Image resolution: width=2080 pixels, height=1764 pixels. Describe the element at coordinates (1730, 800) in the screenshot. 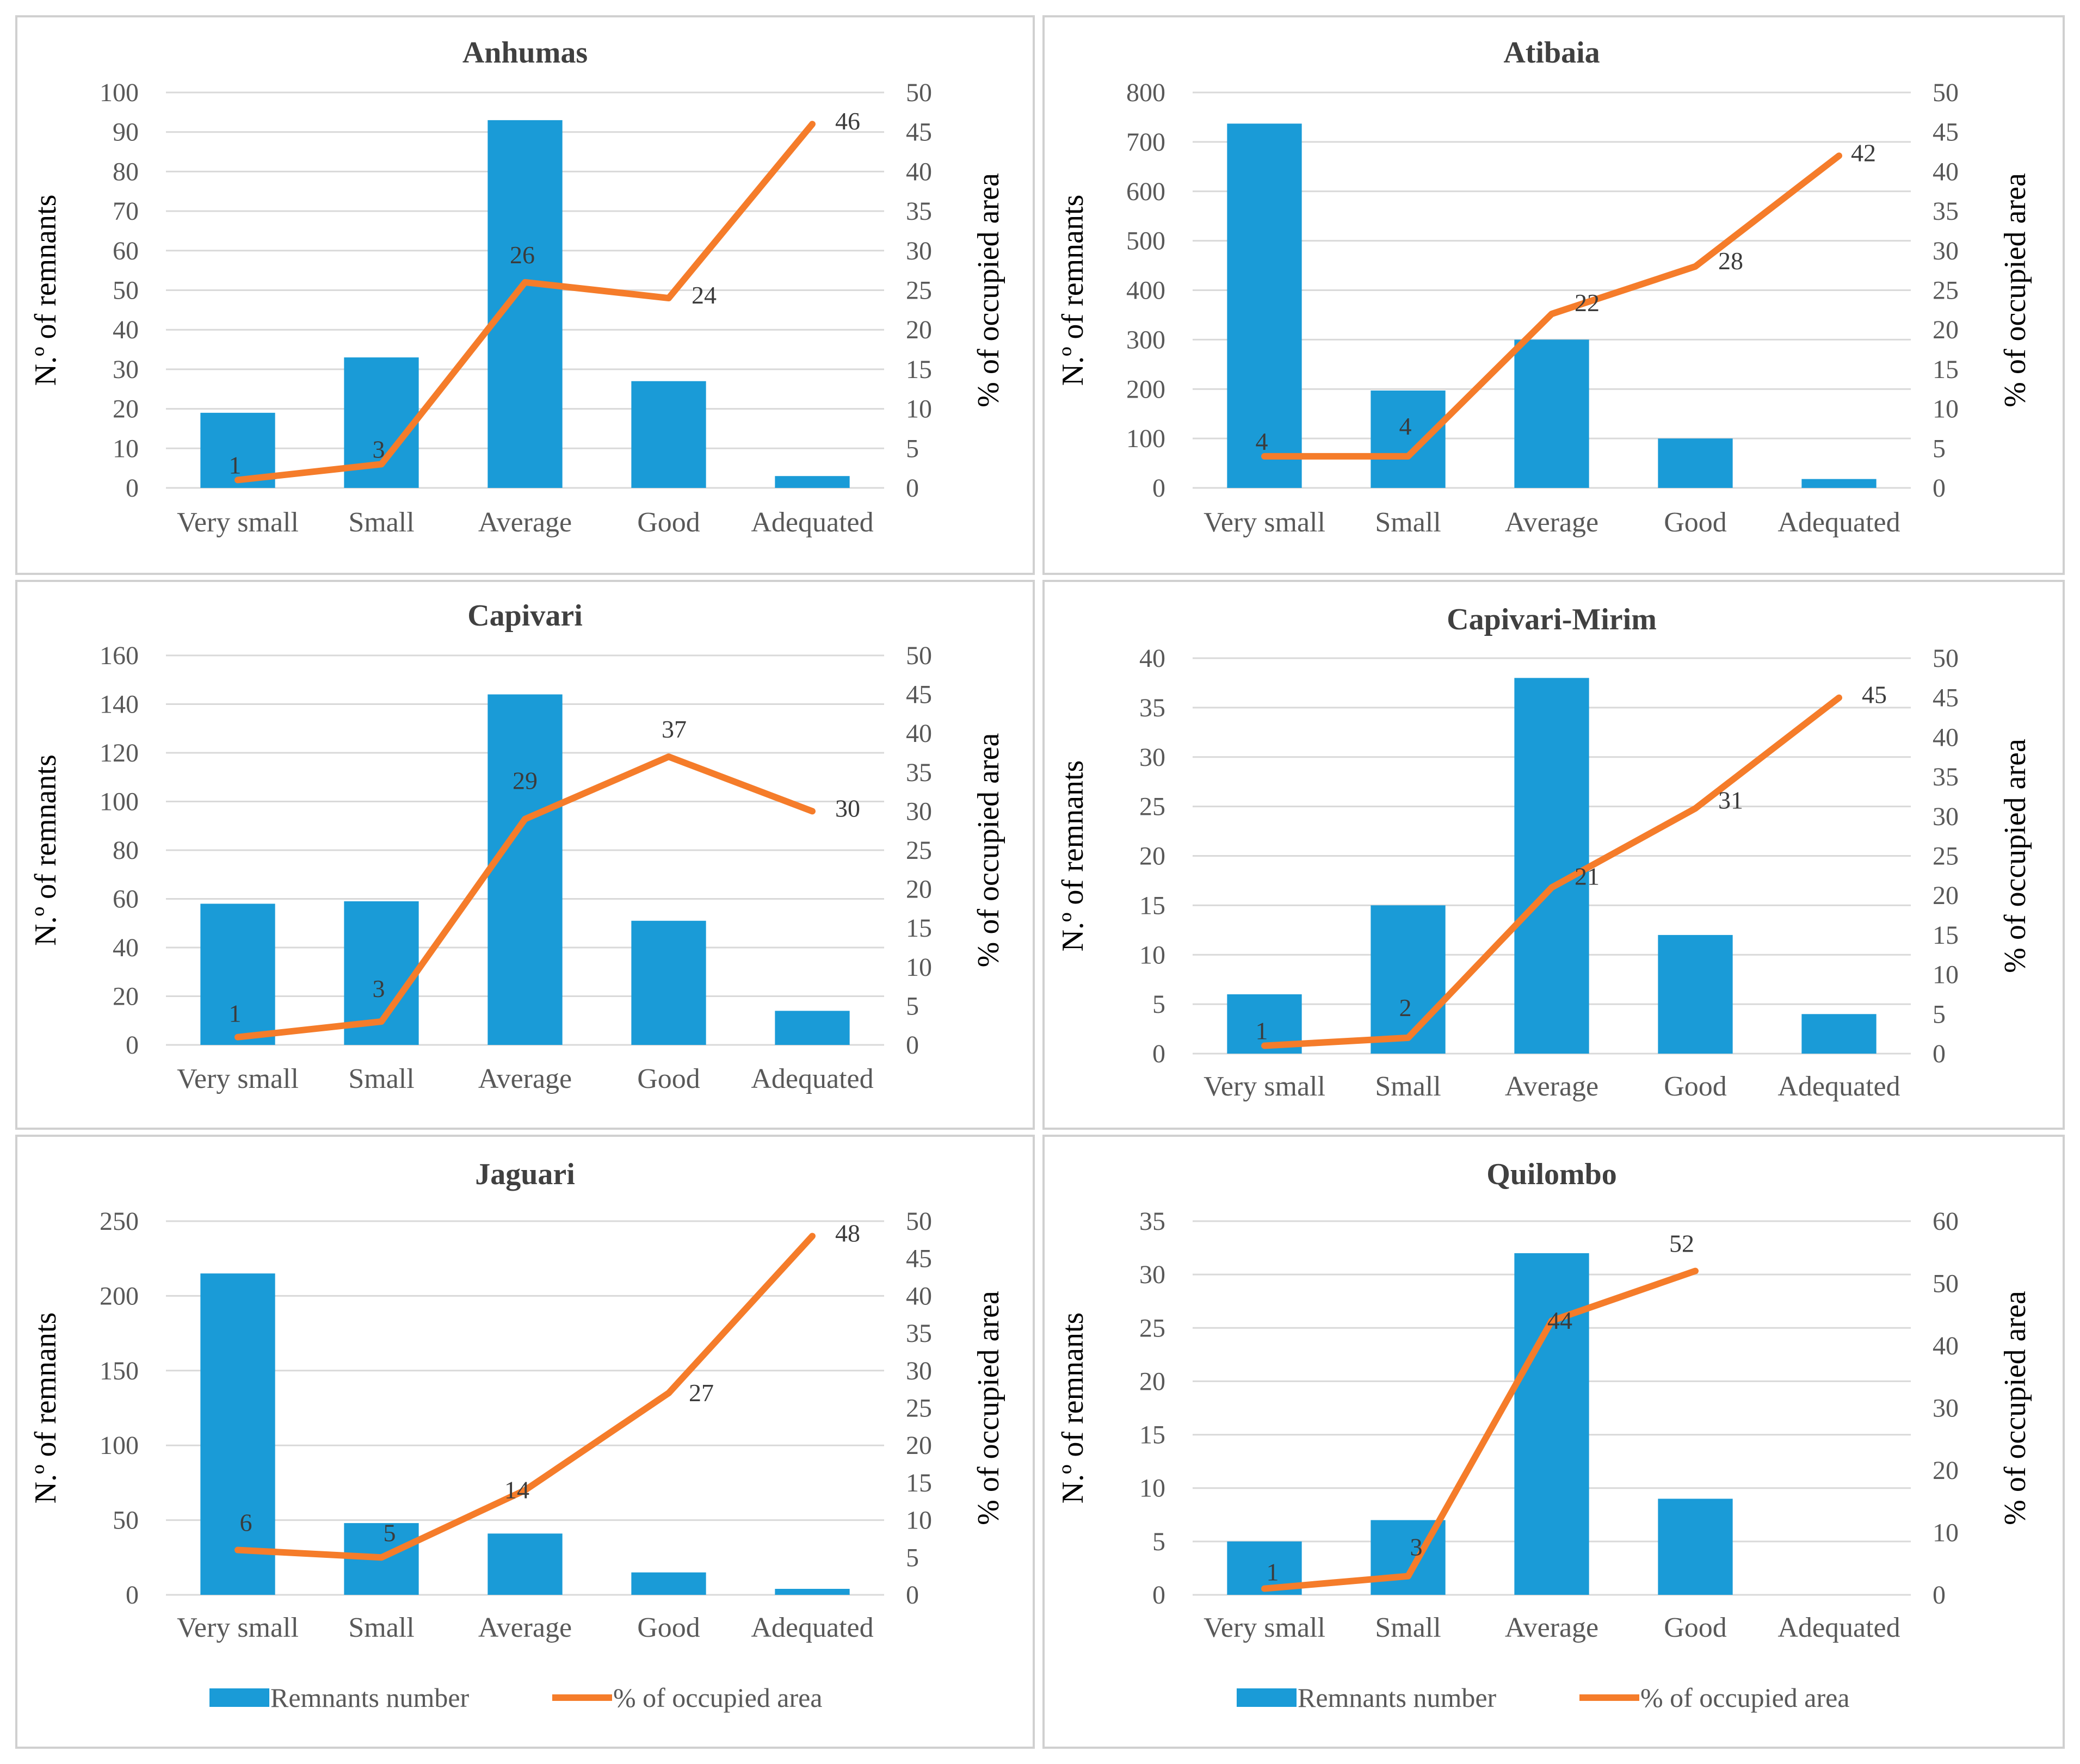

I see `data-label: 31` at that location.